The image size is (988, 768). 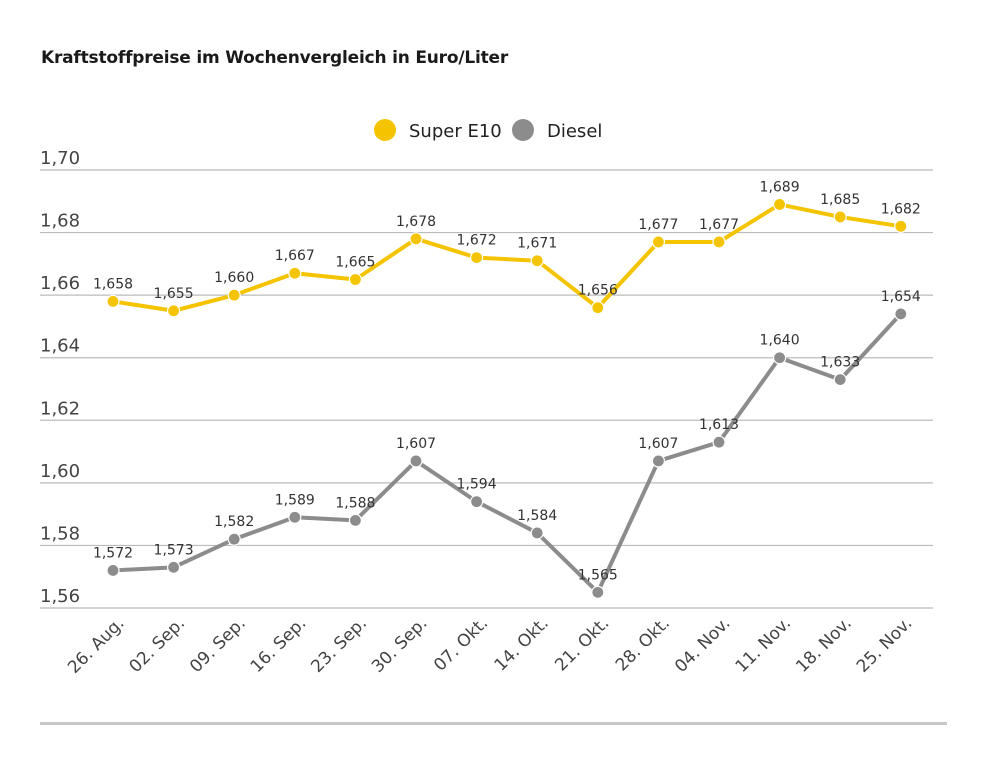 I want to click on y-axis: 1,56 1,58 1,60 1,62 1,64 1,66 1,68 1,70, so click(x=60, y=377).